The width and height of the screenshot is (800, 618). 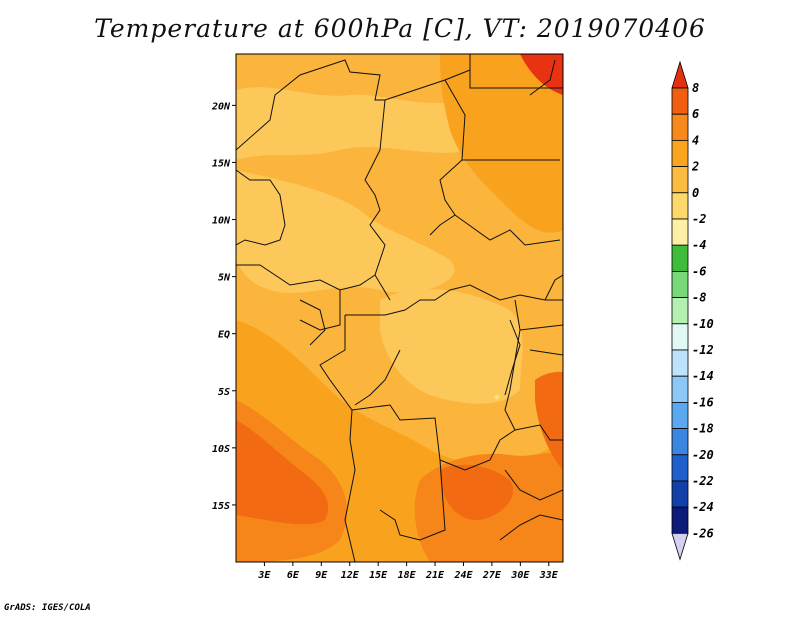 What do you see at coordinates (703, 481) in the screenshot?
I see `colorbar-label: -22` at bounding box center [703, 481].